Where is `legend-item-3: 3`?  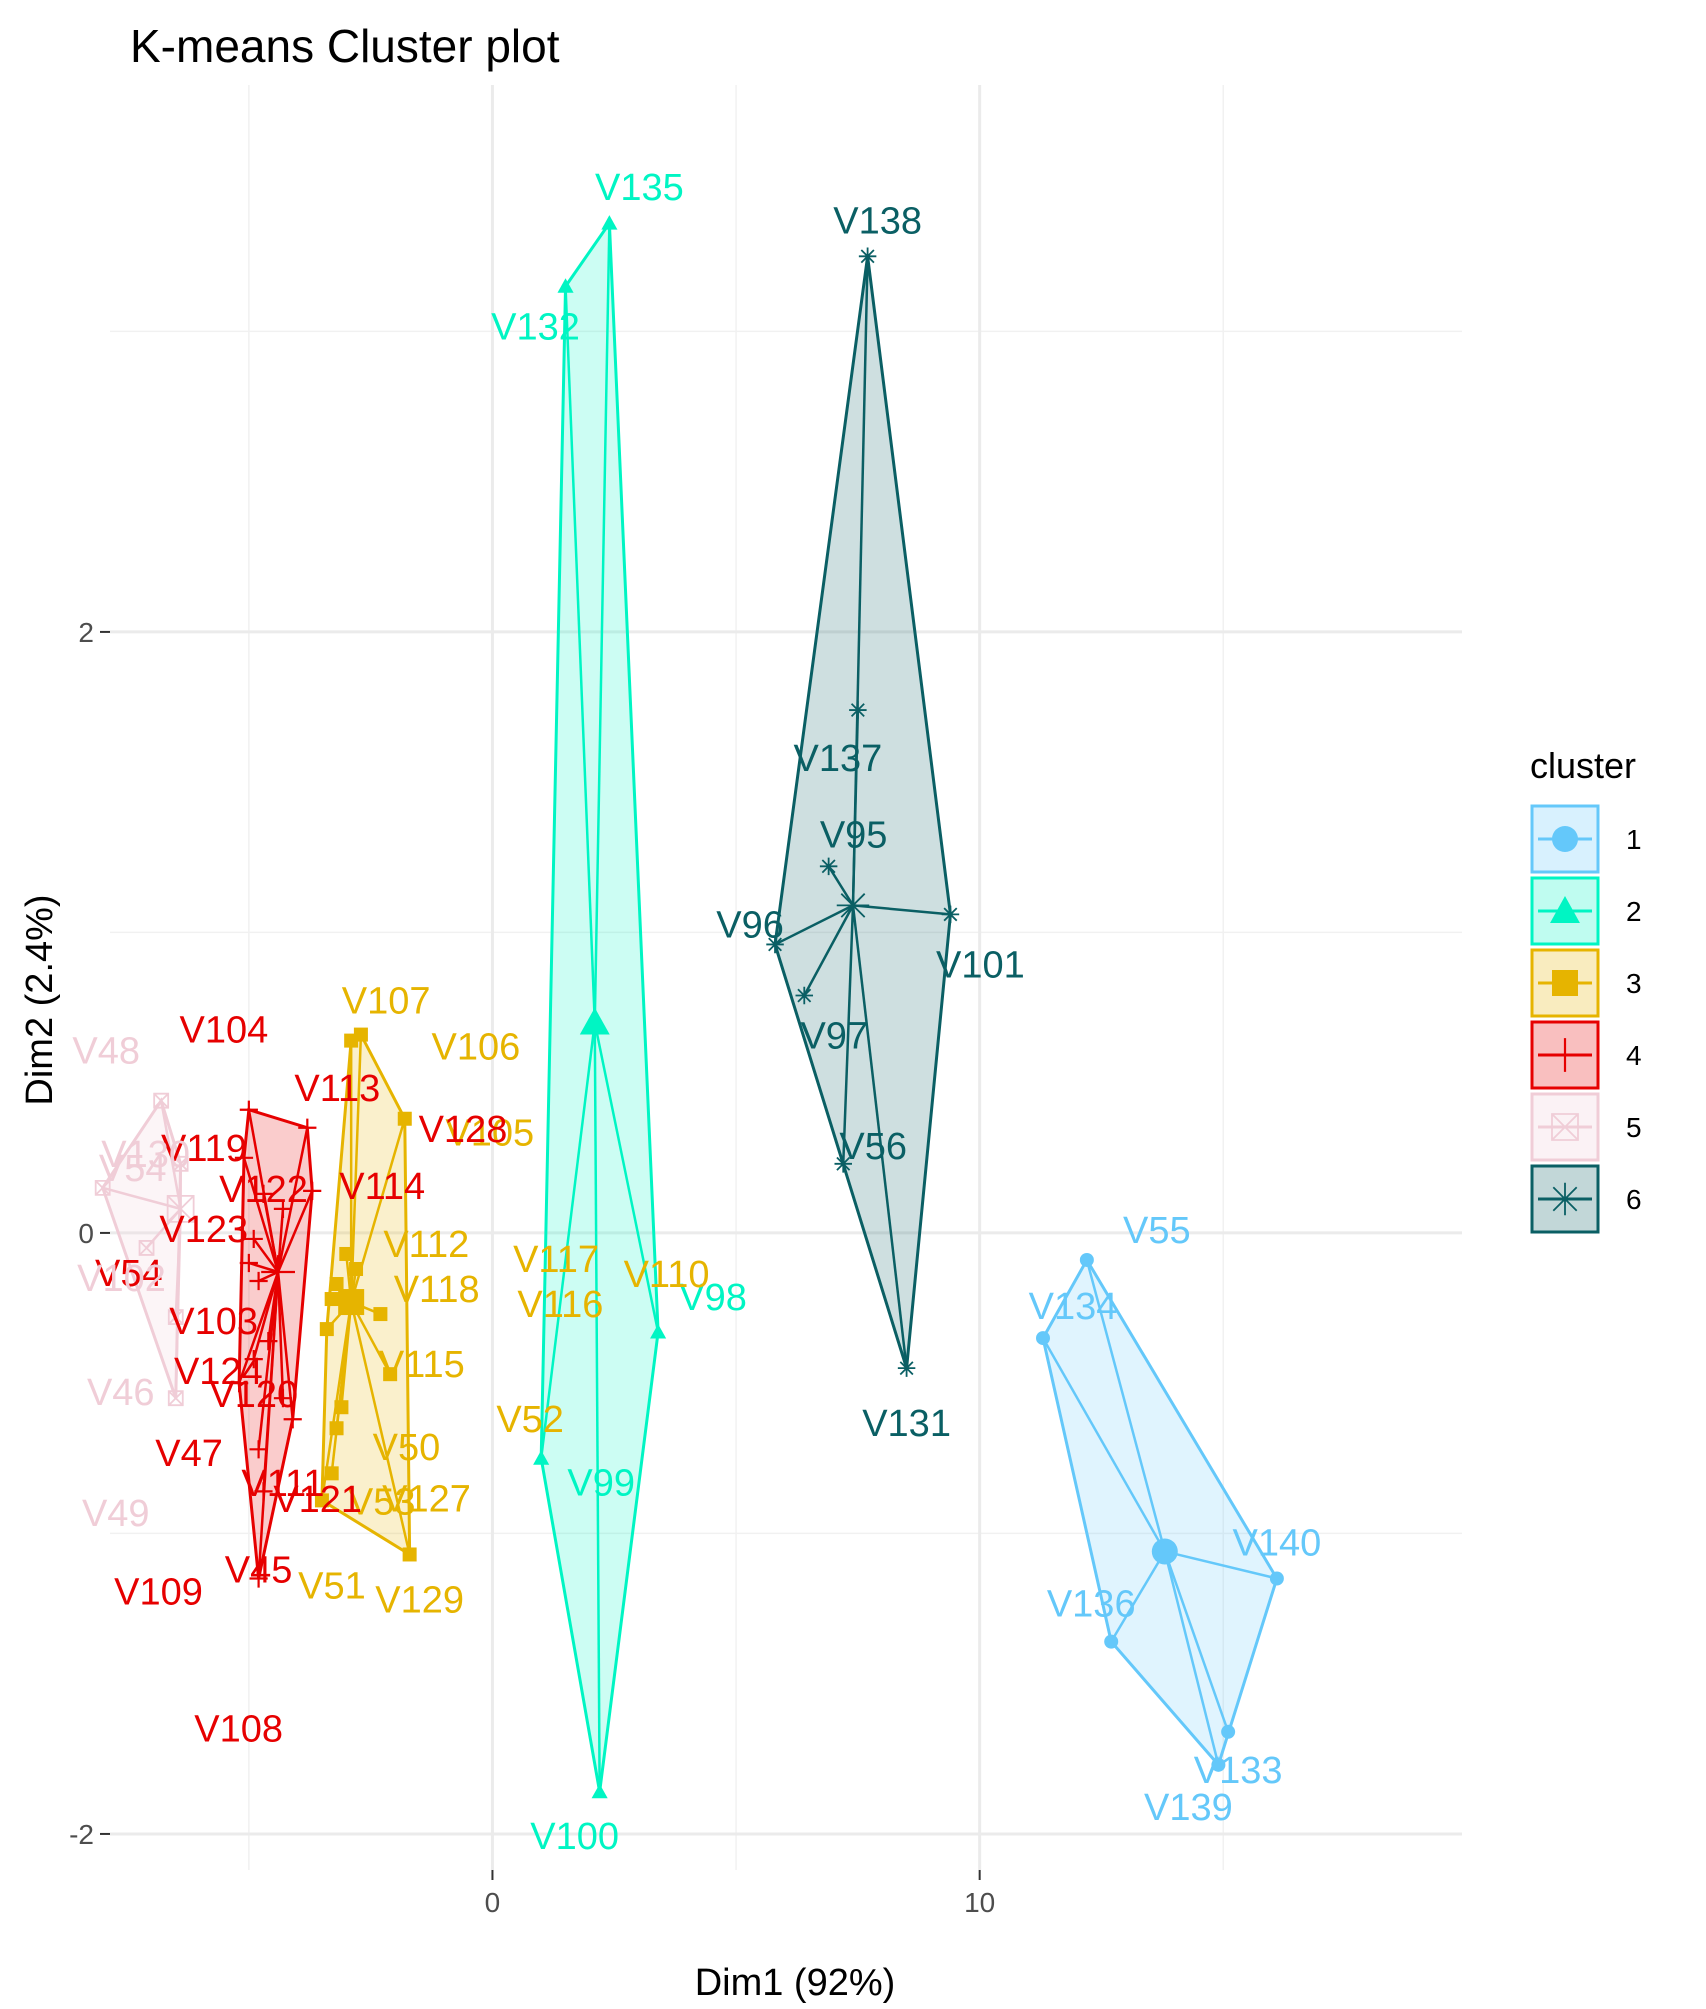
legend-item-3: 3 is located at coordinates (1586, 983).